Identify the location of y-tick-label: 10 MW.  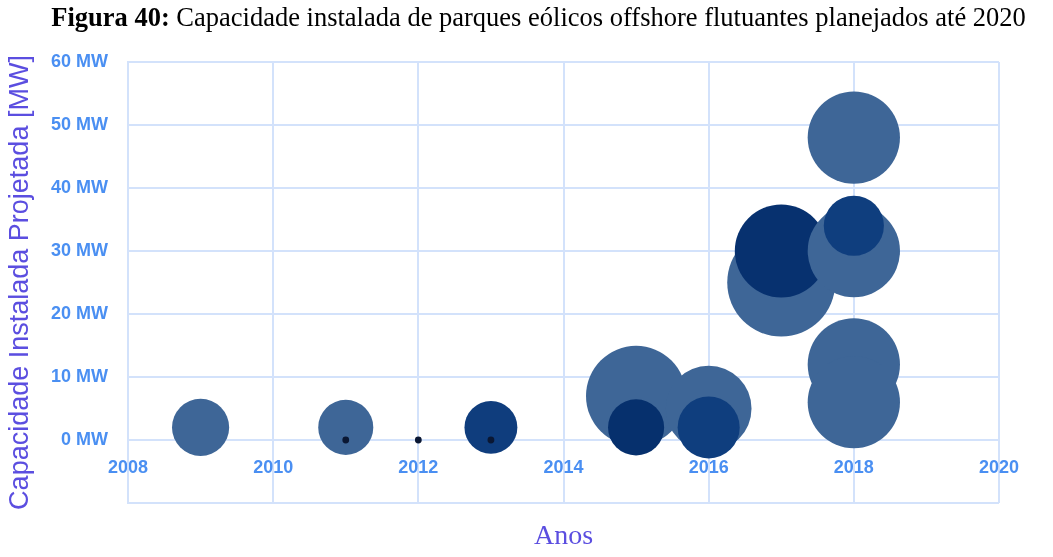
(79, 375).